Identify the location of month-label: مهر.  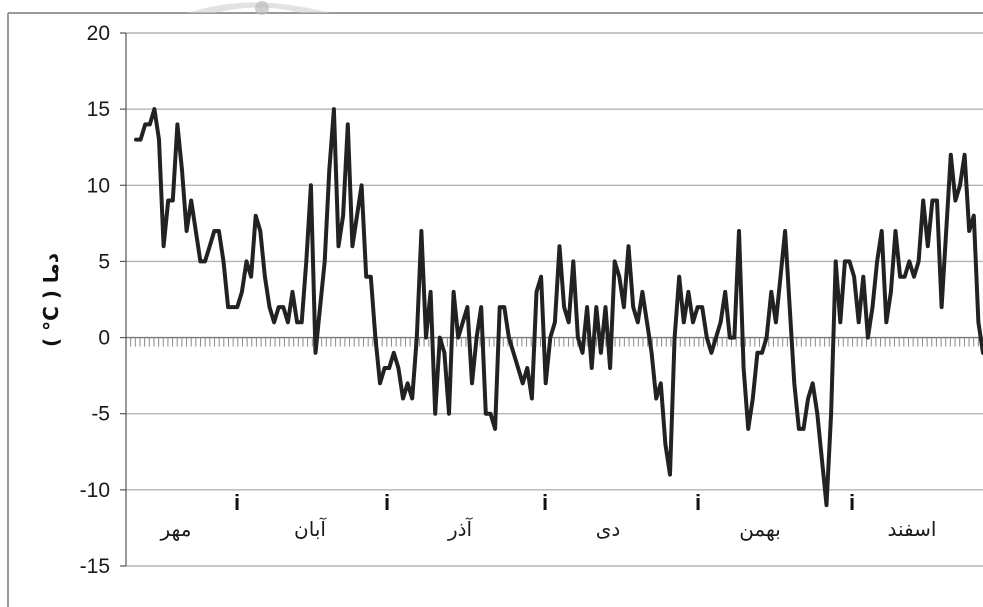
(176, 529).